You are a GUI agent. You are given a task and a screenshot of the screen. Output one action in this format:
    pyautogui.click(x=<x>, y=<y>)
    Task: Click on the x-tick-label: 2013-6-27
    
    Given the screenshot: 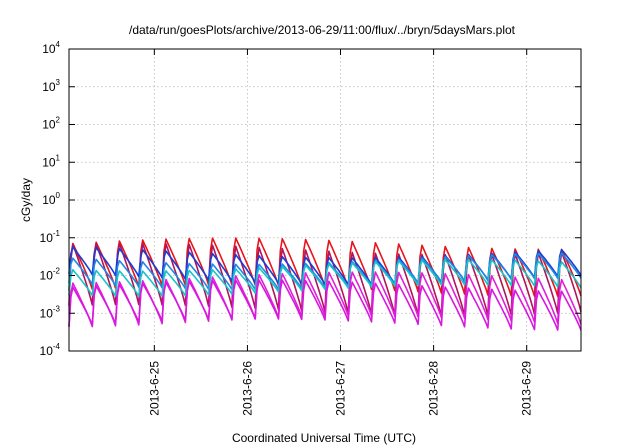 What is the action you would take?
    pyautogui.click(x=341, y=388)
    